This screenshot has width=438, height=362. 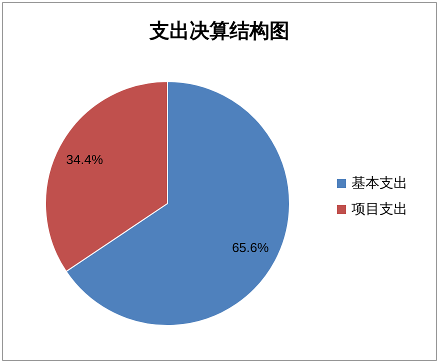 I want to click on data-label: 65.6%, so click(x=251, y=248).